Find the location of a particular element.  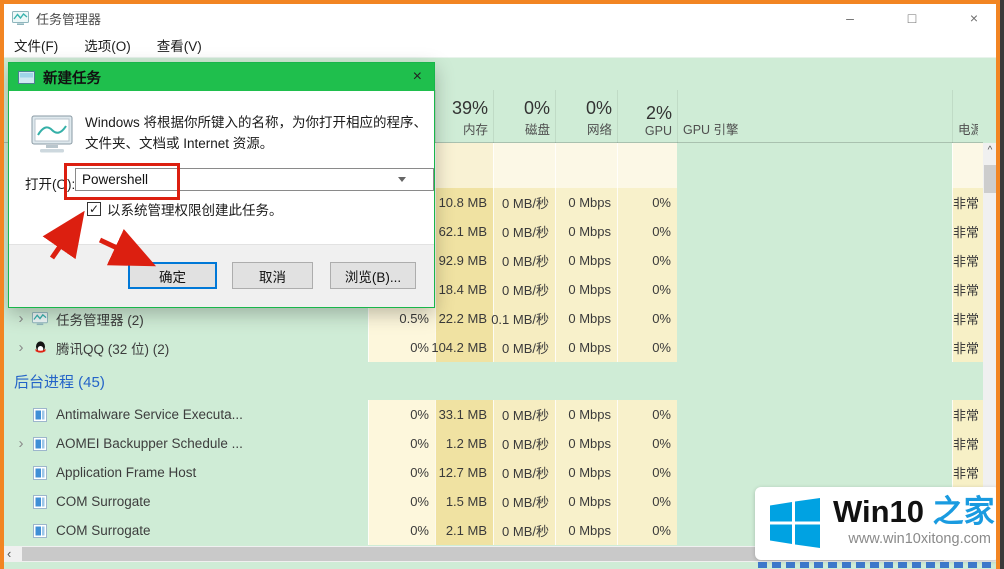

section-background-processes: 后台进程 (45) is located at coordinates (59, 382).